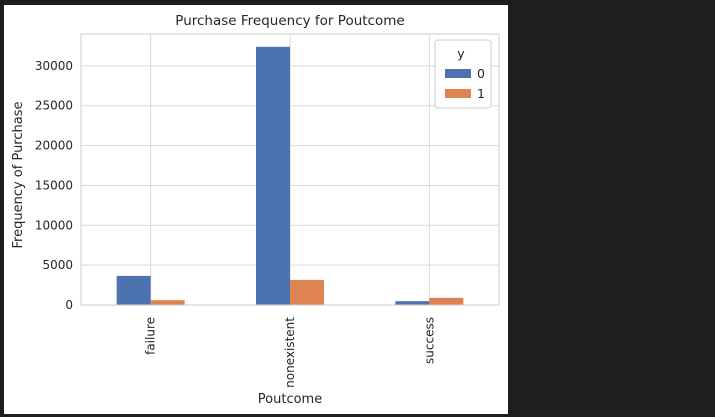 The image size is (715, 417). Describe the element at coordinates (133, 290) in the screenshot. I see `bar-series-0-failure` at that location.